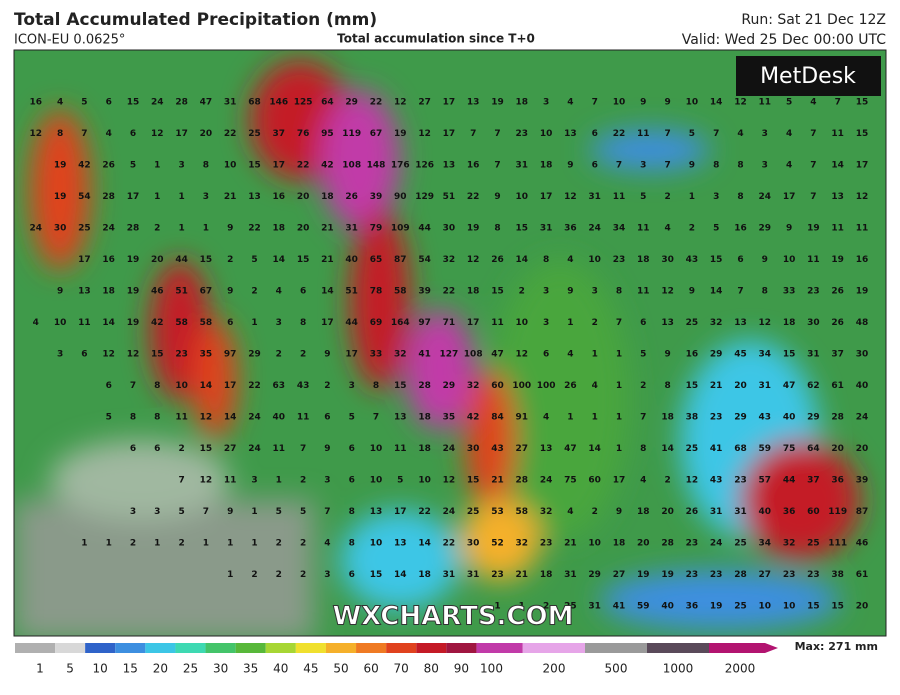 Image resolution: width=900 pixels, height=695 pixels. Describe the element at coordinates (837, 544) in the screenshot. I see `grid-value: 111` at that location.